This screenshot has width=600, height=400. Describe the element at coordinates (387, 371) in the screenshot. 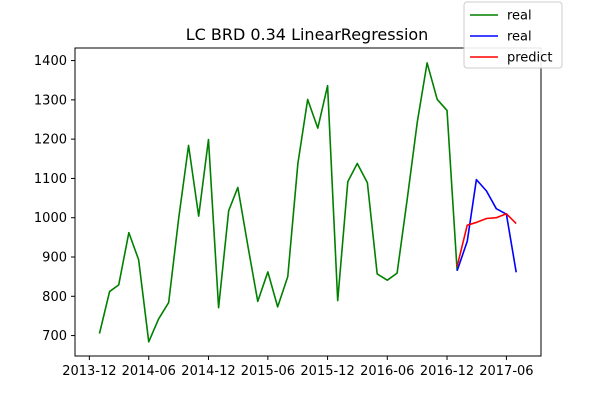

I see `x-tick-label: 2016-06` at that location.